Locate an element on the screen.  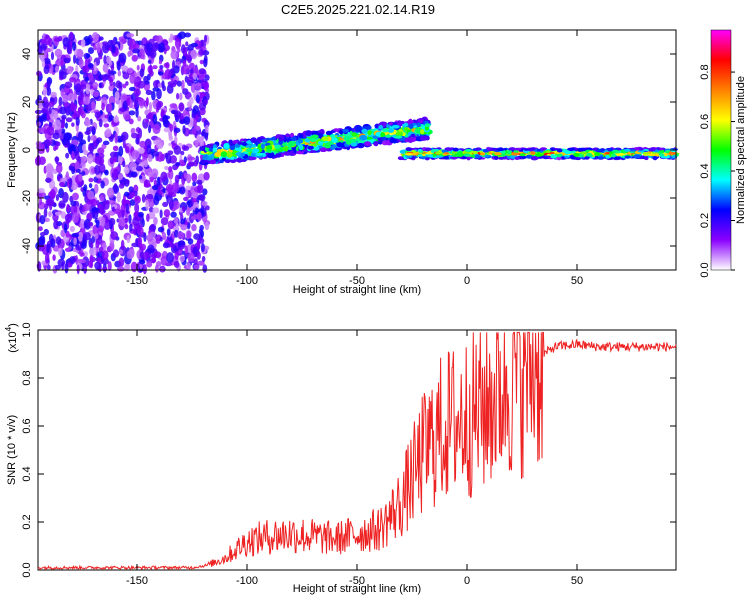
spectrogram-y-tick-label: -20 is located at coordinates (27, 198).